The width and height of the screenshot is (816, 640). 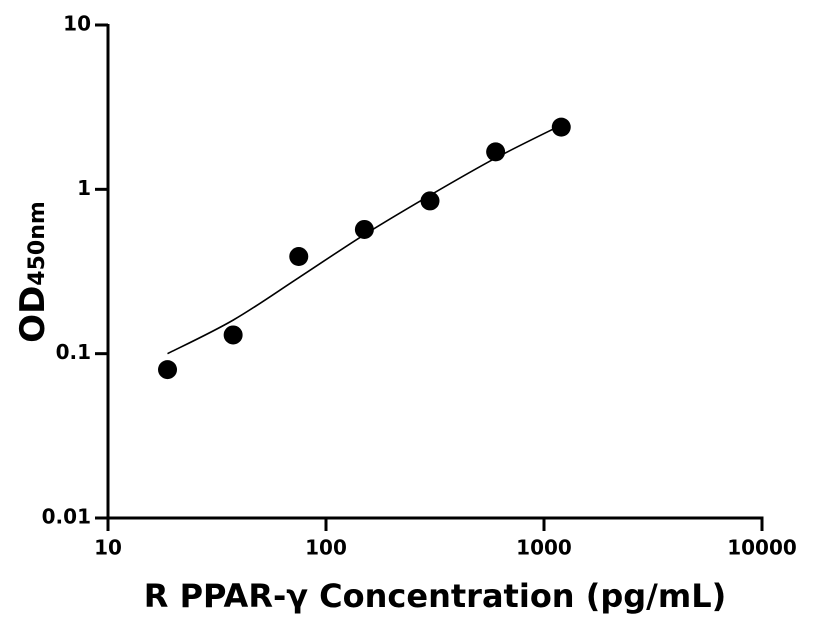 What do you see at coordinates (326, 548) in the screenshot?
I see `x-tick-label: 100` at bounding box center [326, 548].